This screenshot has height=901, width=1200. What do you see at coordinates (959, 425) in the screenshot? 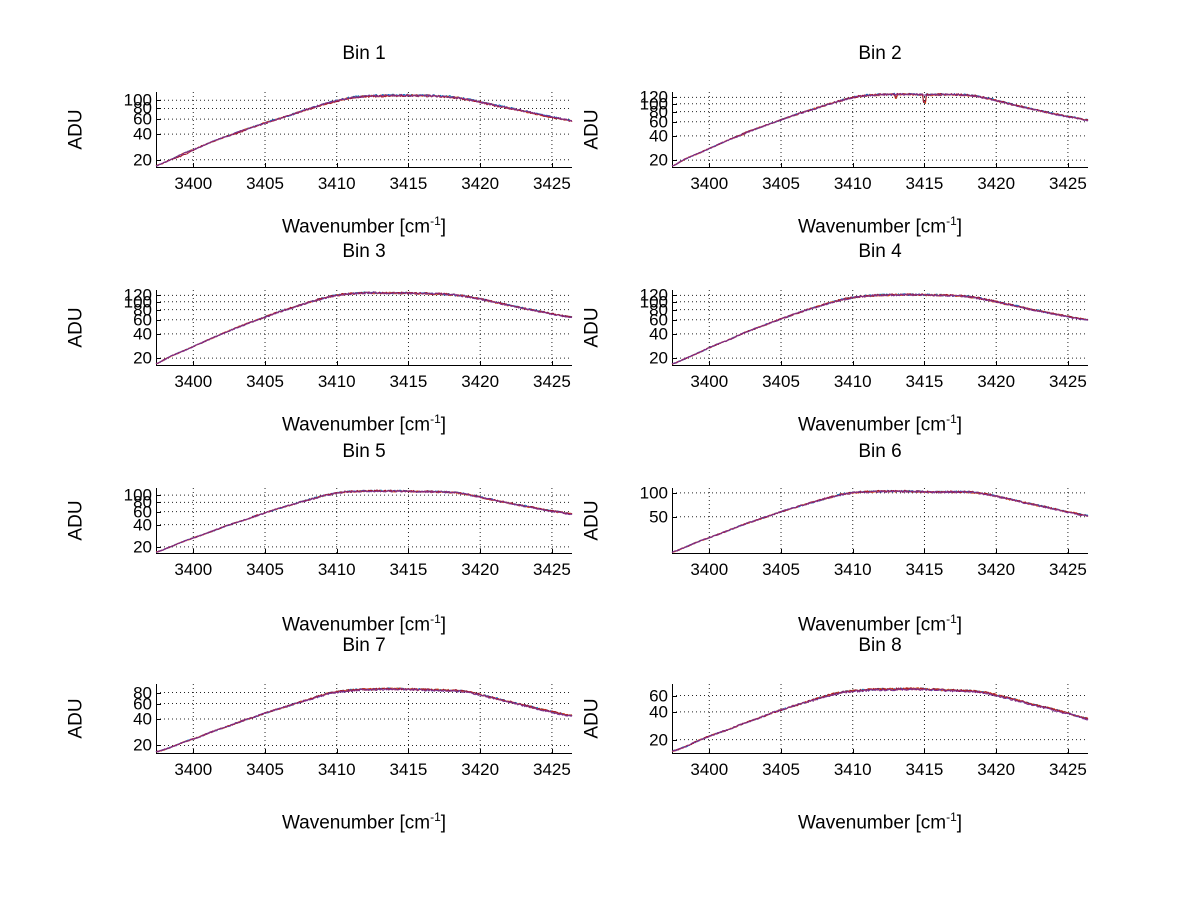
I see `x-axis-label-tail: ]` at bounding box center [959, 425].